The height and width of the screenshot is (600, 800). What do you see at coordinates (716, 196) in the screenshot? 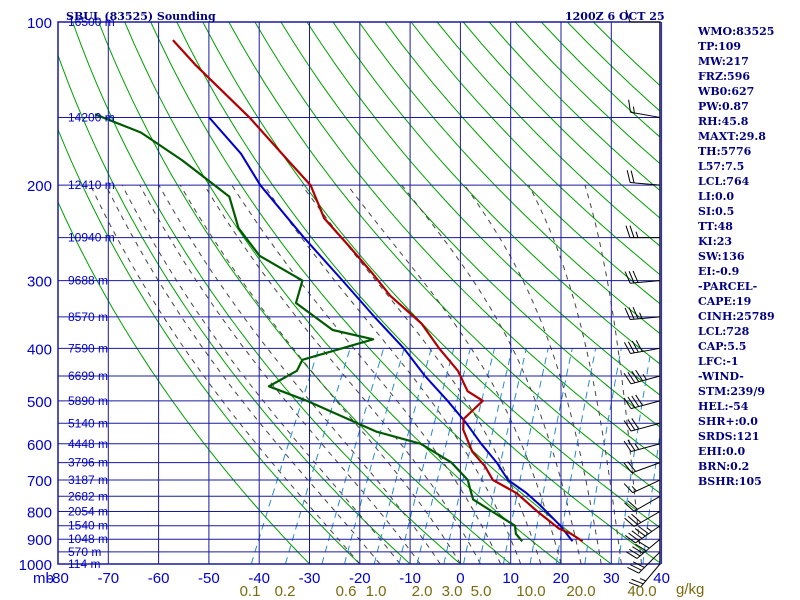
I see `index-item: LI:0.0` at bounding box center [716, 196].